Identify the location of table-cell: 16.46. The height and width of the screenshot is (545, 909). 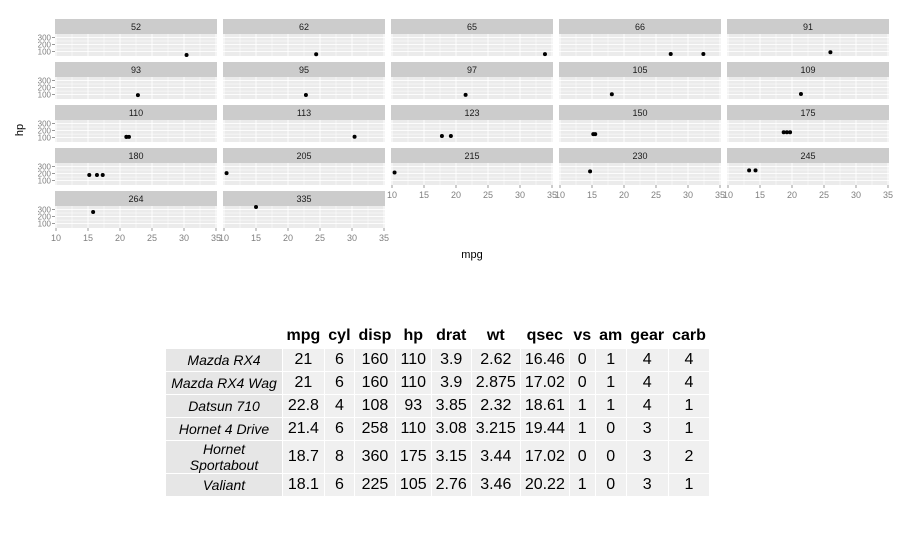
(544, 360).